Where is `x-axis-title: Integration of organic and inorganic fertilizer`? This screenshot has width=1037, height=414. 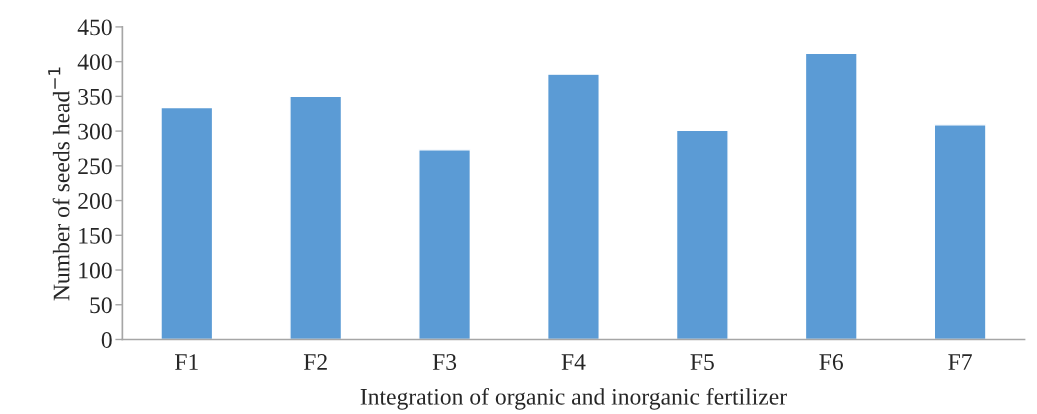
x-axis-title: Integration of organic and inorganic fertilizer is located at coordinates (573, 398).